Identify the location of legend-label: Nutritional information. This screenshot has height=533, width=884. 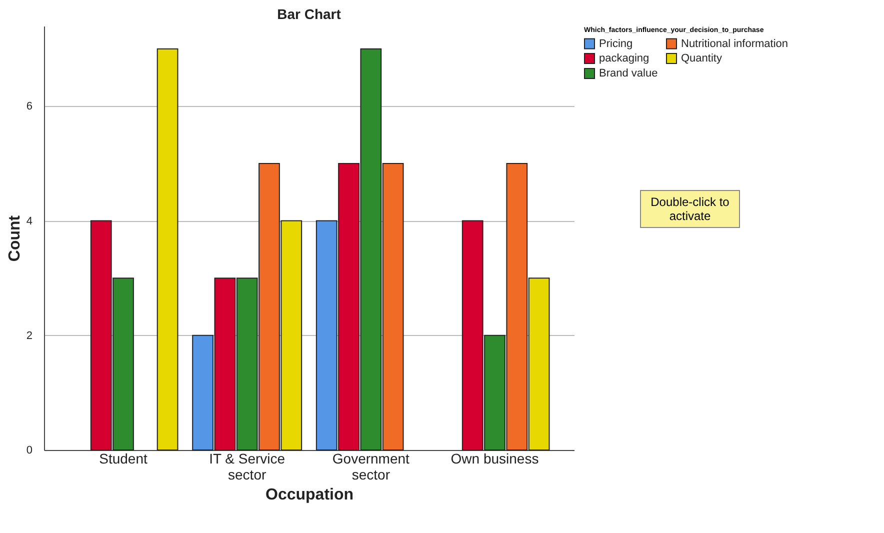
(734, 44).